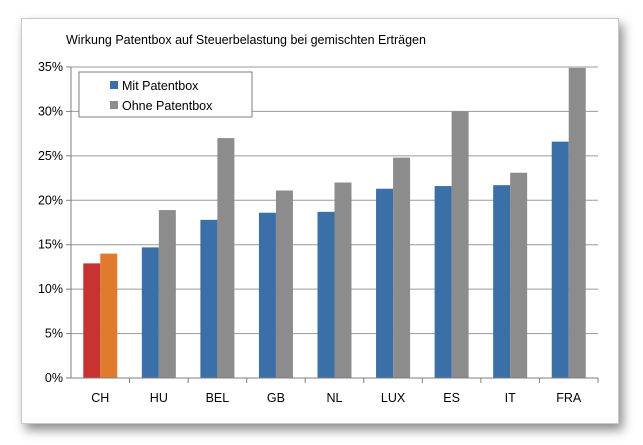  I want to click on y-axis-ticks: 0% 5% 10% 15% 20% 25% 30% 35%, so click(55, 222).